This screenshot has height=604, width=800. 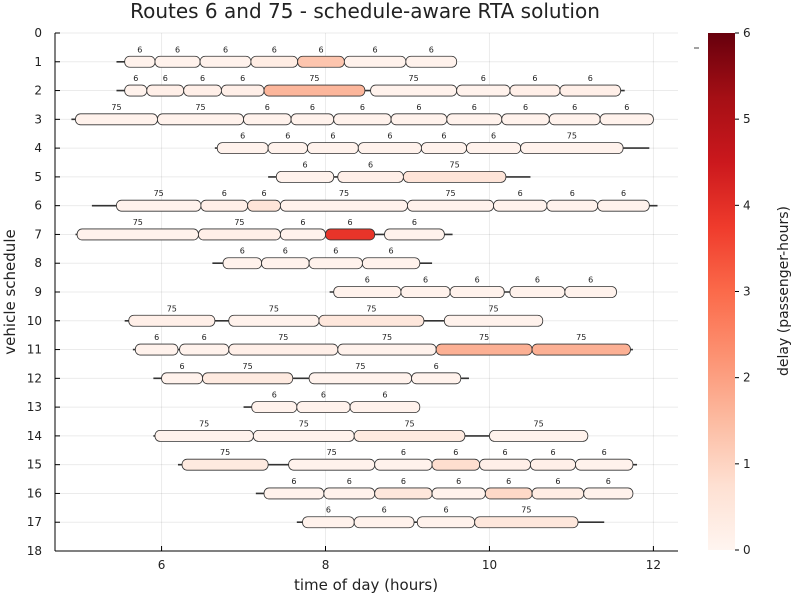 What do you see at coordinates (38, 119) in the screenshot?
I see `y-tick-label: 3` at bounding box center [38, 119].